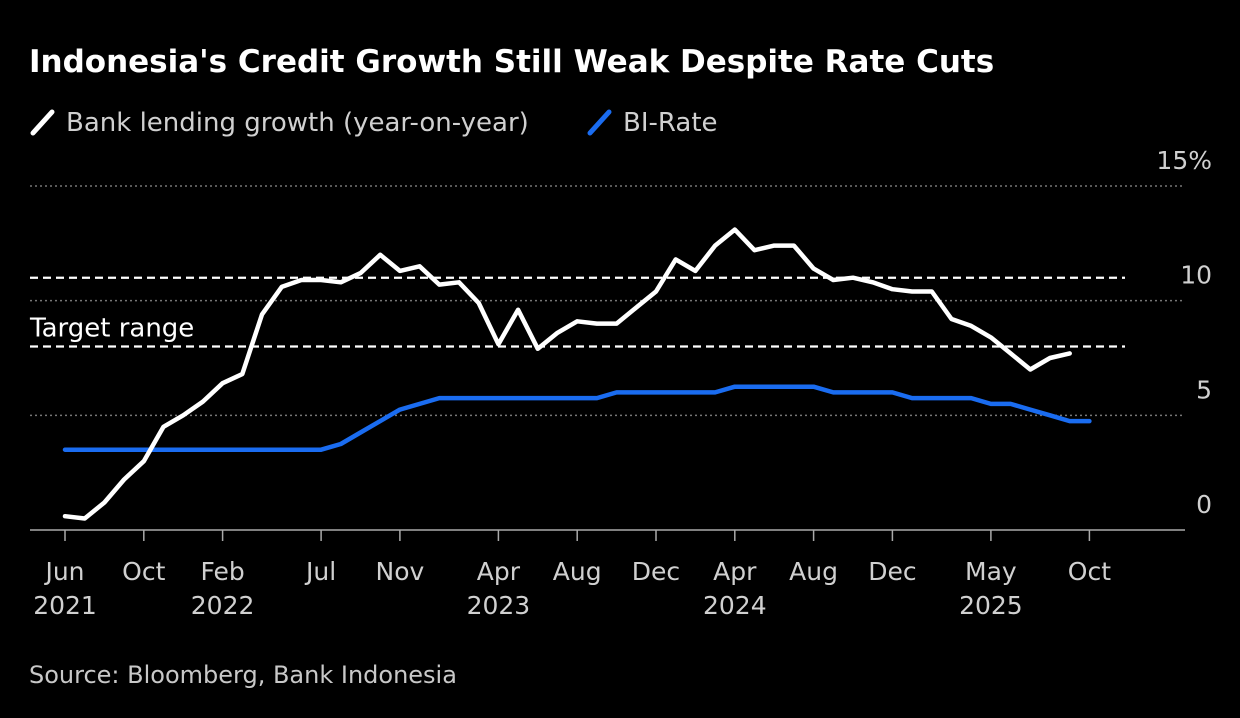 Image resolution: width=1240 pixels, height=718 pixels. Describe the element at coordinates (991, 571) in the screenshot. I see `x-tick-label: May` at that location.